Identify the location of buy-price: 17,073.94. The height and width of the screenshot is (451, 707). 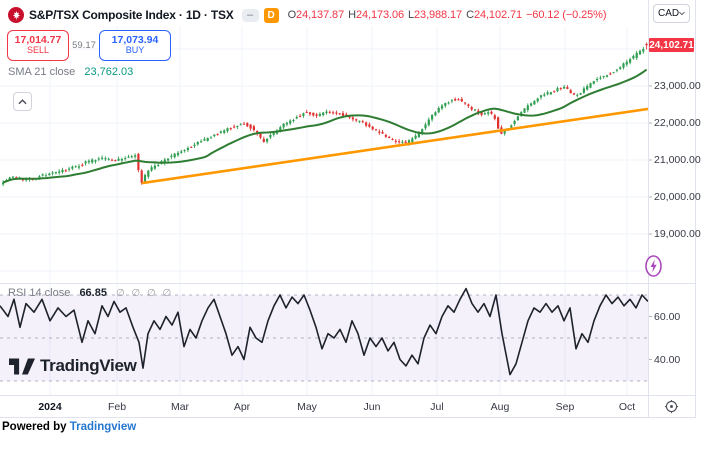
(135, 39).